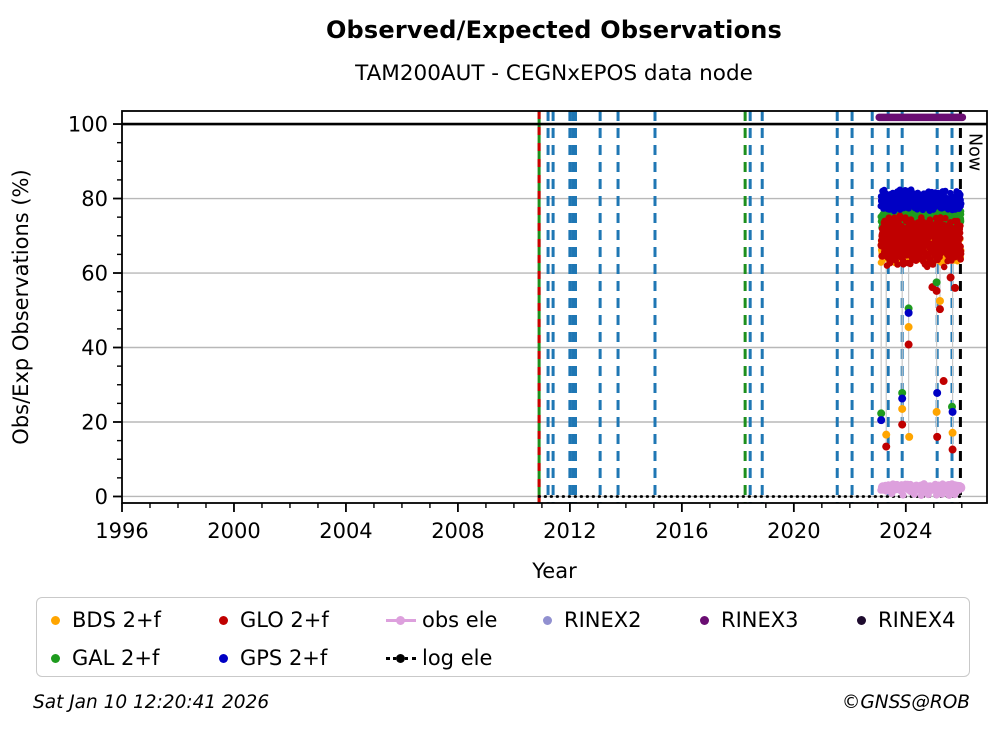 This screenshot has width=1008, height=734. Describe the element at coordinates (861, 620) in the screenshot. I see `rinex4-marker-icon` at that location.